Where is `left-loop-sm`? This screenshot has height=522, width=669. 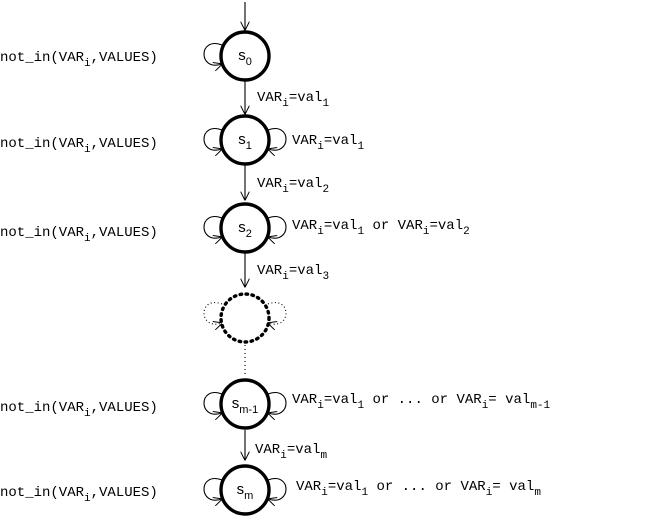
left-loop-sm is located at coordinates (212, 489).